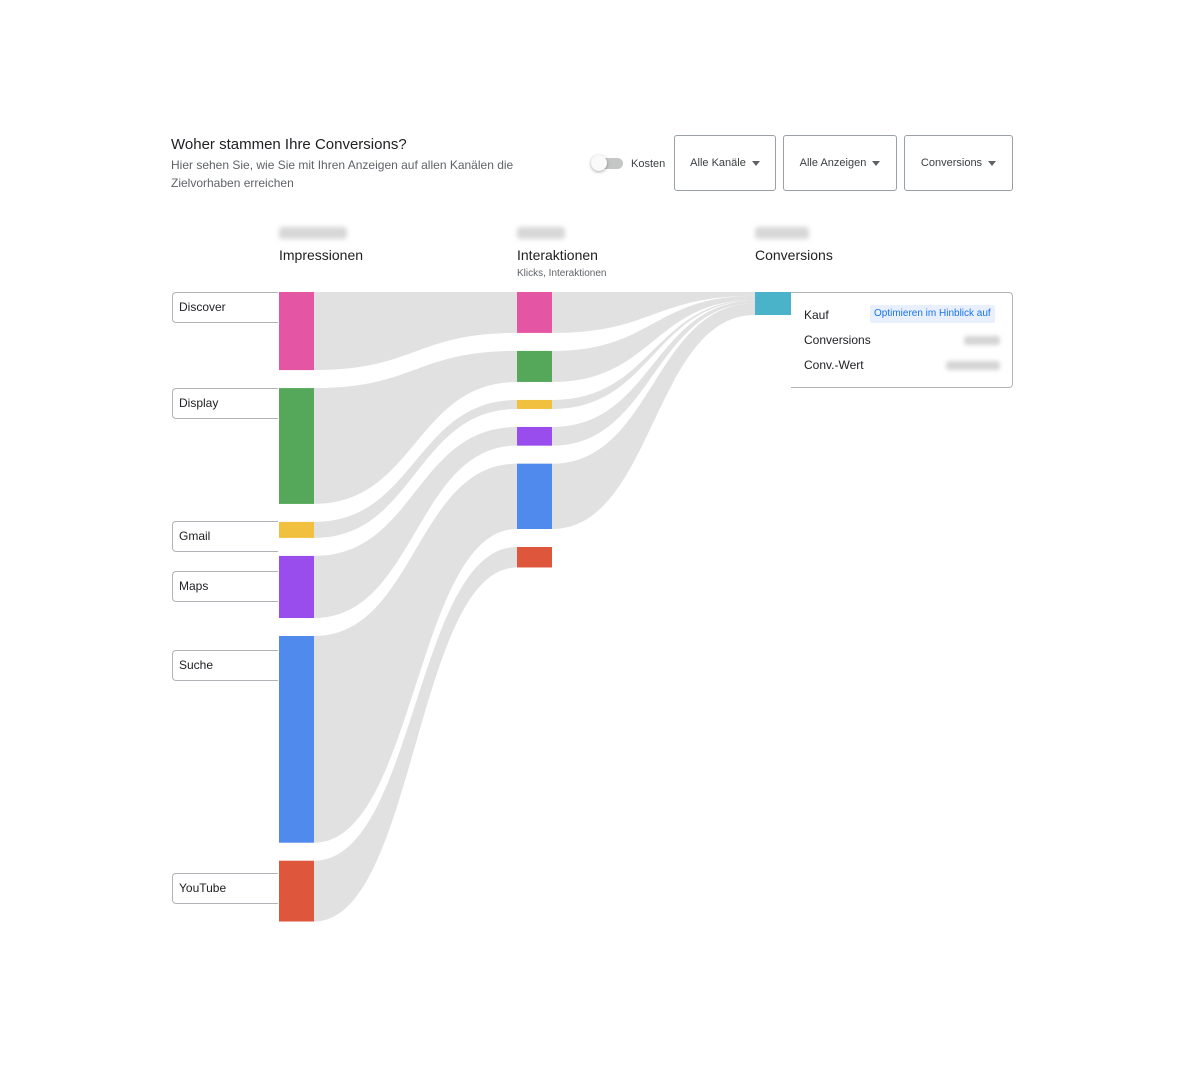 Image resolution: width=1196 pixels, height=1080 pixels. I want to click on link-display-interactions-to-conversions, so click(653, 338).